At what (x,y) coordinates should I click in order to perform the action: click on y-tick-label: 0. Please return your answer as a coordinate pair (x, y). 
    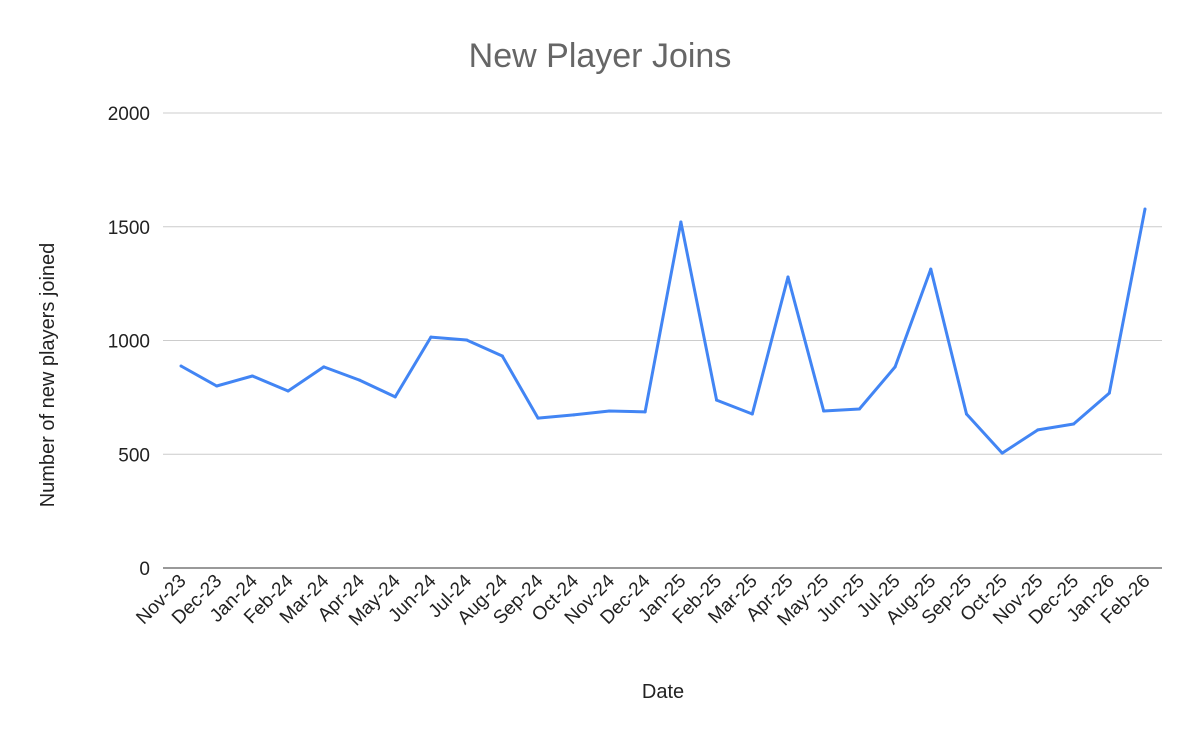
    Looking at the image, I should click on (144, 569).